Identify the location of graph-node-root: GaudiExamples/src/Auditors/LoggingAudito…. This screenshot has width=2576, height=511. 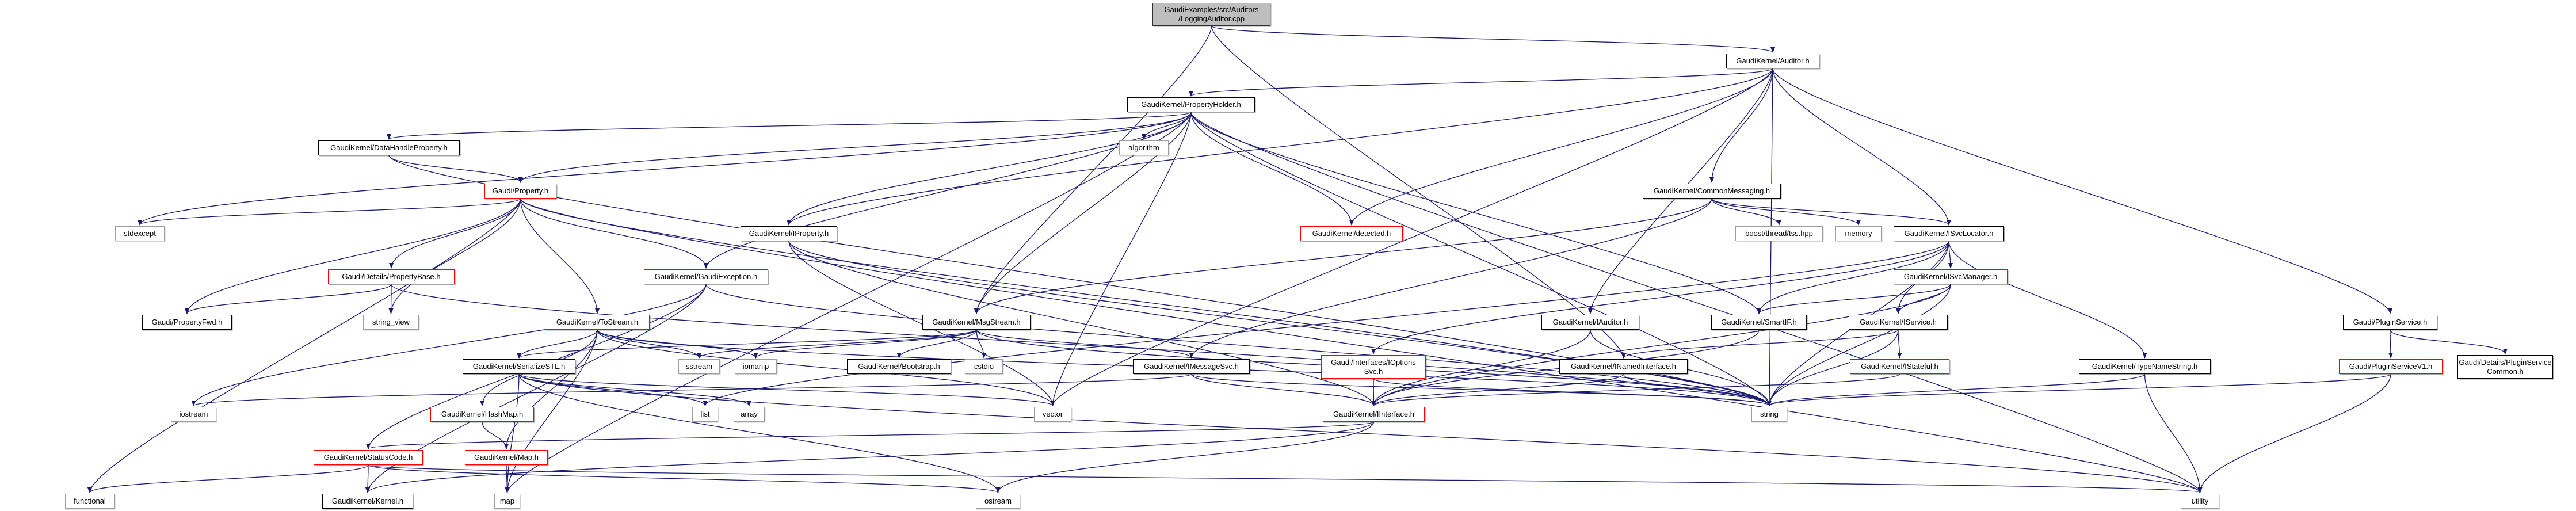
(1211, 14).